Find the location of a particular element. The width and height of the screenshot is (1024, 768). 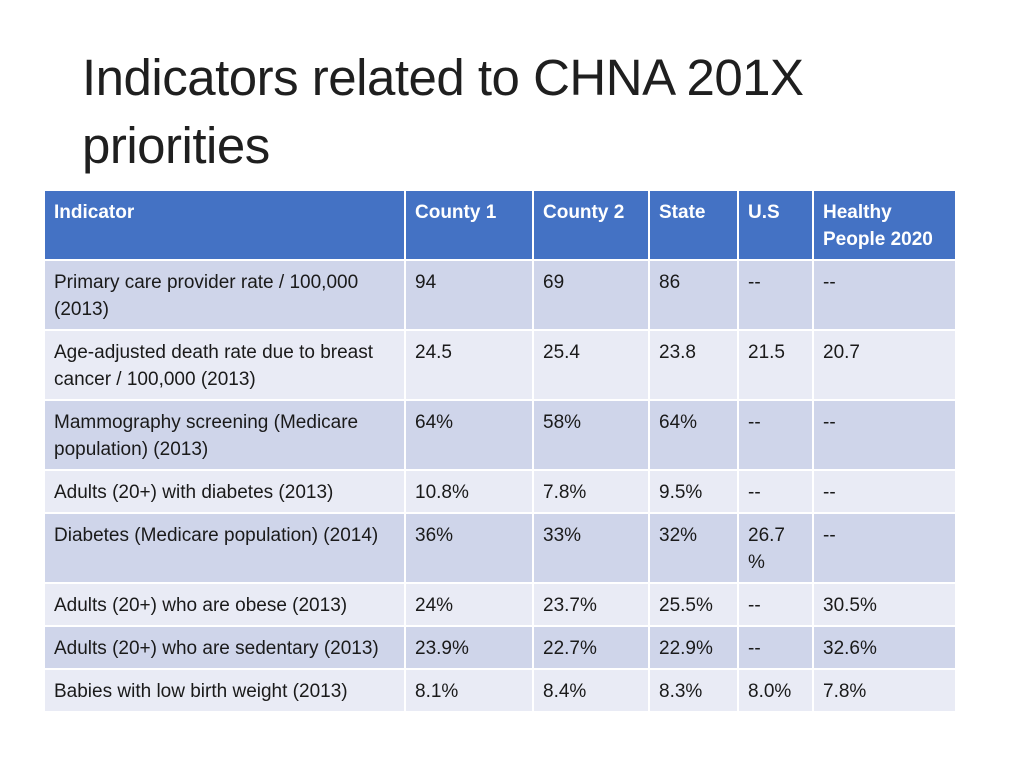

column-header-state: State is located at coordinates (693, 225).